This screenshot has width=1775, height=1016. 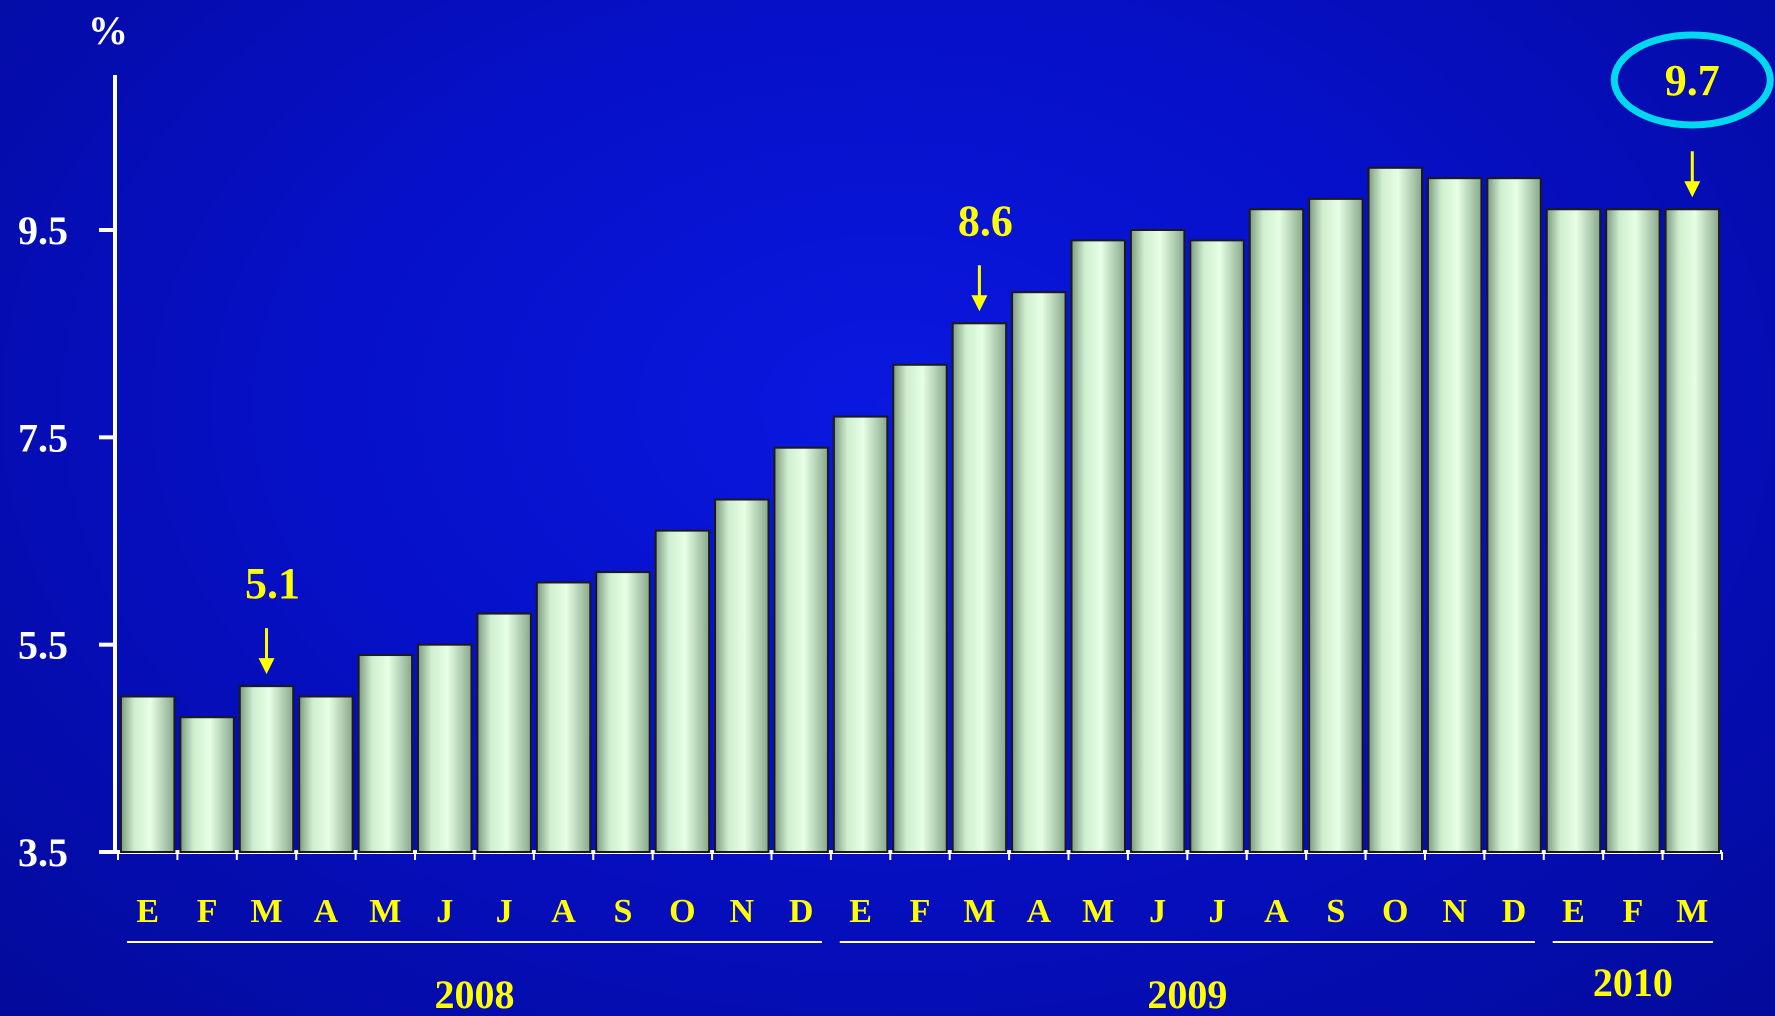 What do you see at coordinates (43, 437) in the screenshot?
I see `y-tick-label: 7.5` at bounding box center [43, 437].